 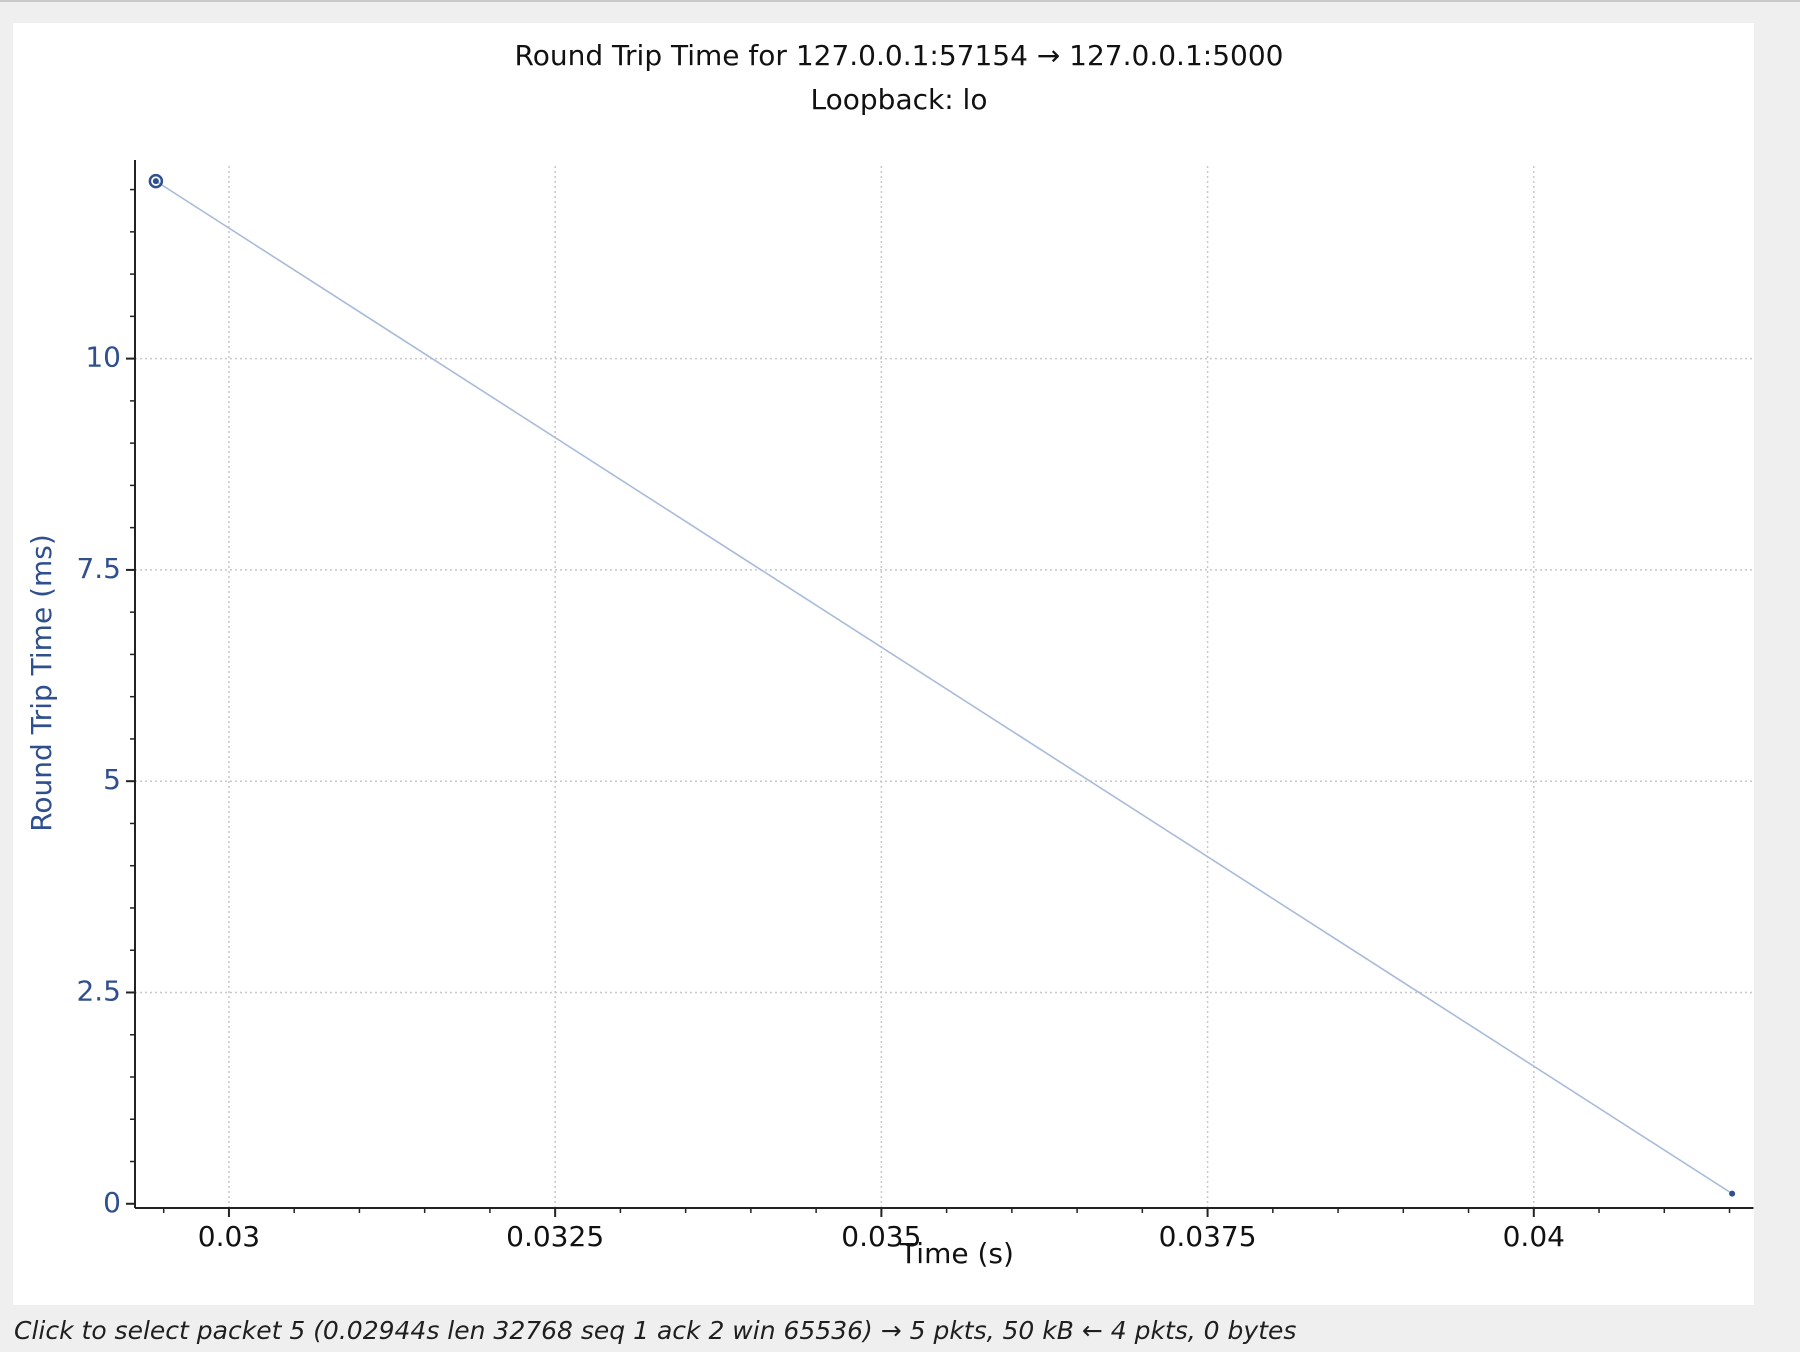 I want to click on y-tick-label: 5, so click(x=112, y=779).